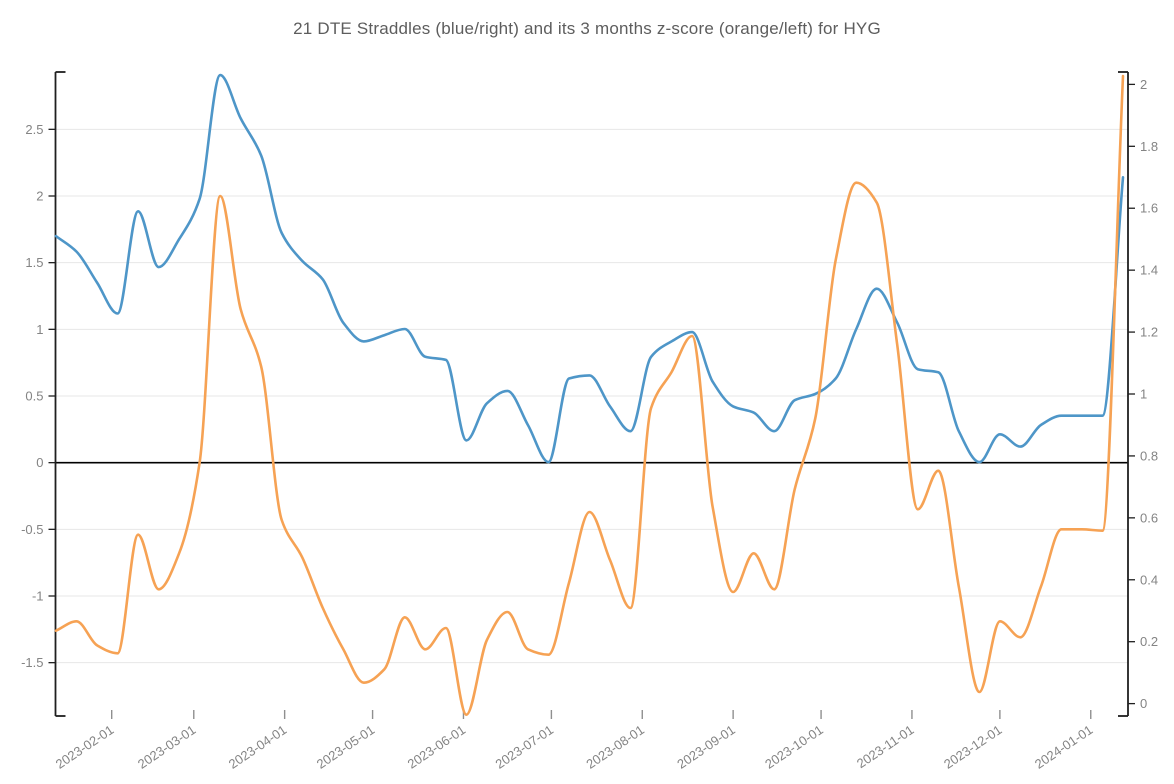  I want to click on y-tick-label-right: 0.4, so click(1149, 579).